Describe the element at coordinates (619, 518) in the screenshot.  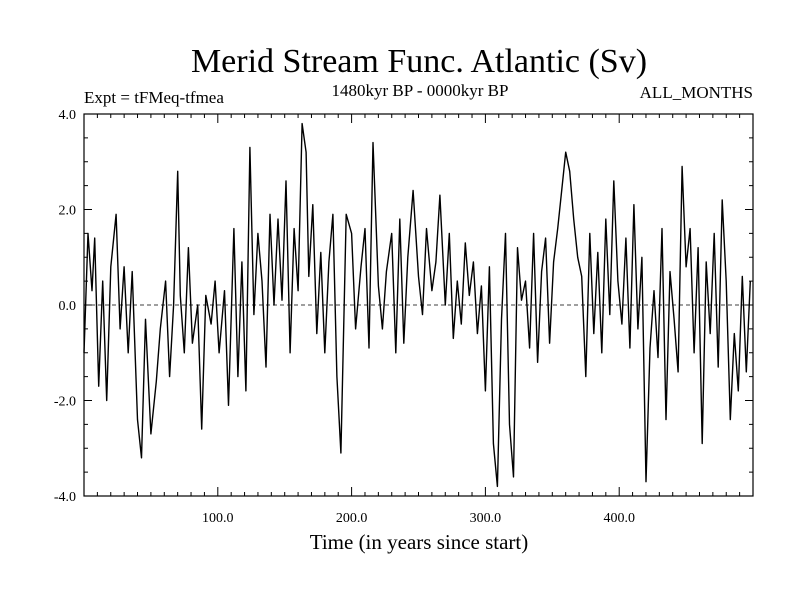
I see `x-tick-label: 400.0` at that location.